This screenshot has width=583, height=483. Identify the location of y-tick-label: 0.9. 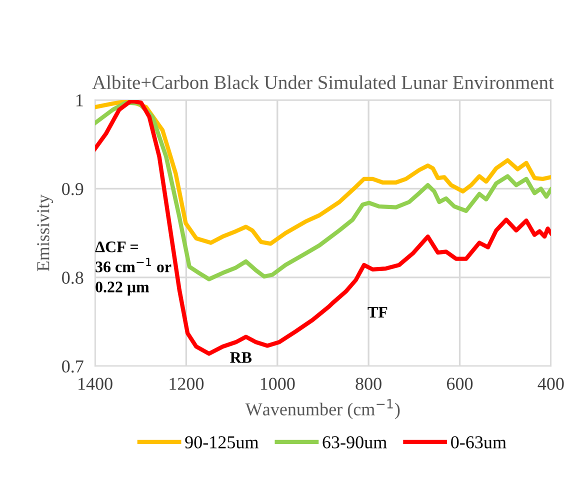
(73, 189).